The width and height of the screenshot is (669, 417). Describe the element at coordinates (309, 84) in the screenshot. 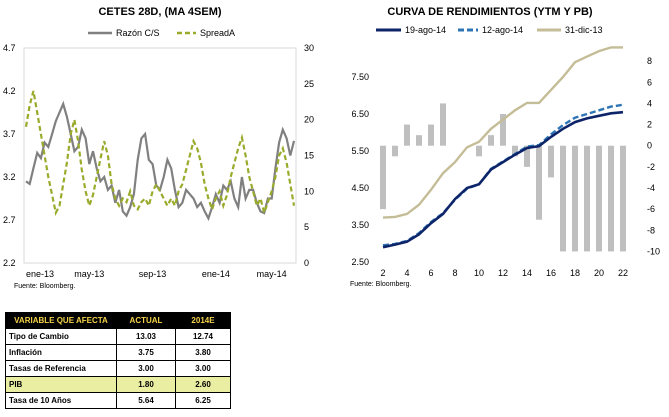

I see `right-tick-label: 25` at that location.